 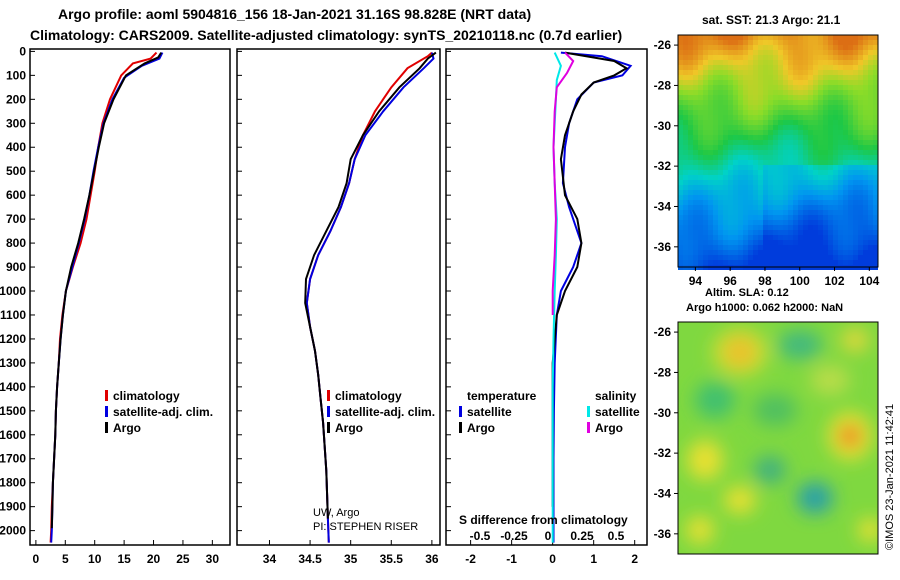 I want to click on x-tick-label: -1, so click(x=511, y=559).